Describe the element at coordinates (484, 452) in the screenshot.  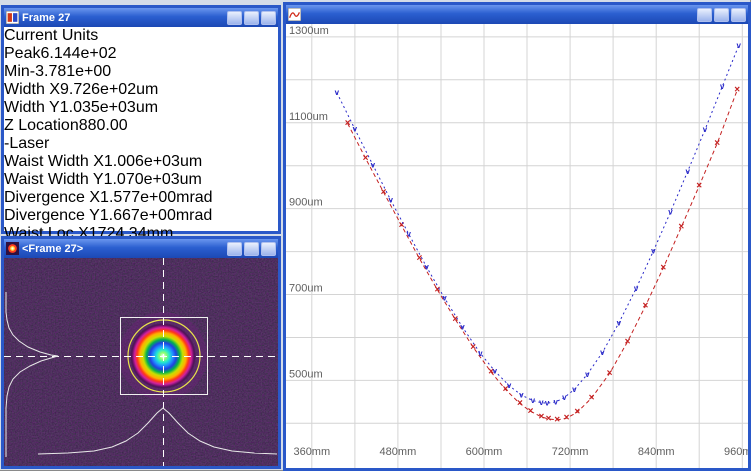
I see `svg-text: 600mm` at that location.